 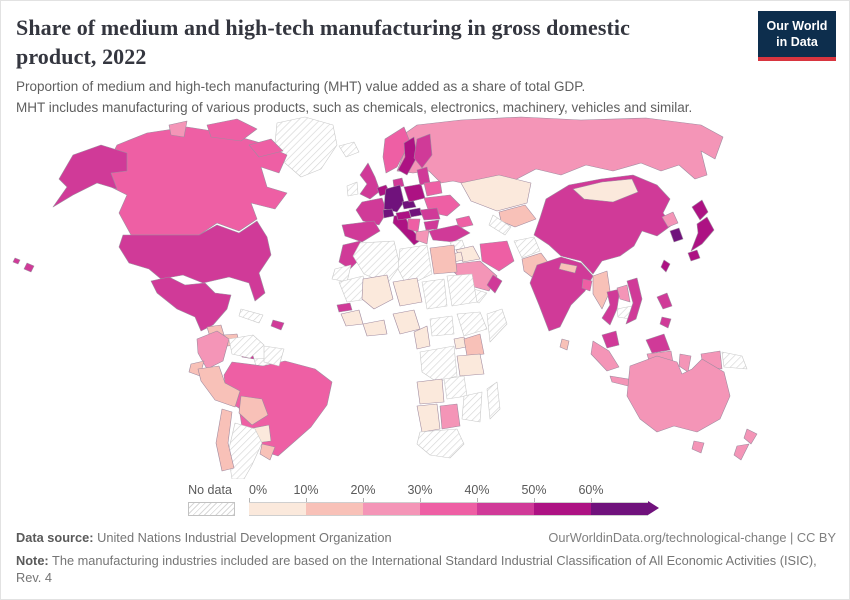 I want to click on country-west-africa-coast, so click(x=375, y=328).